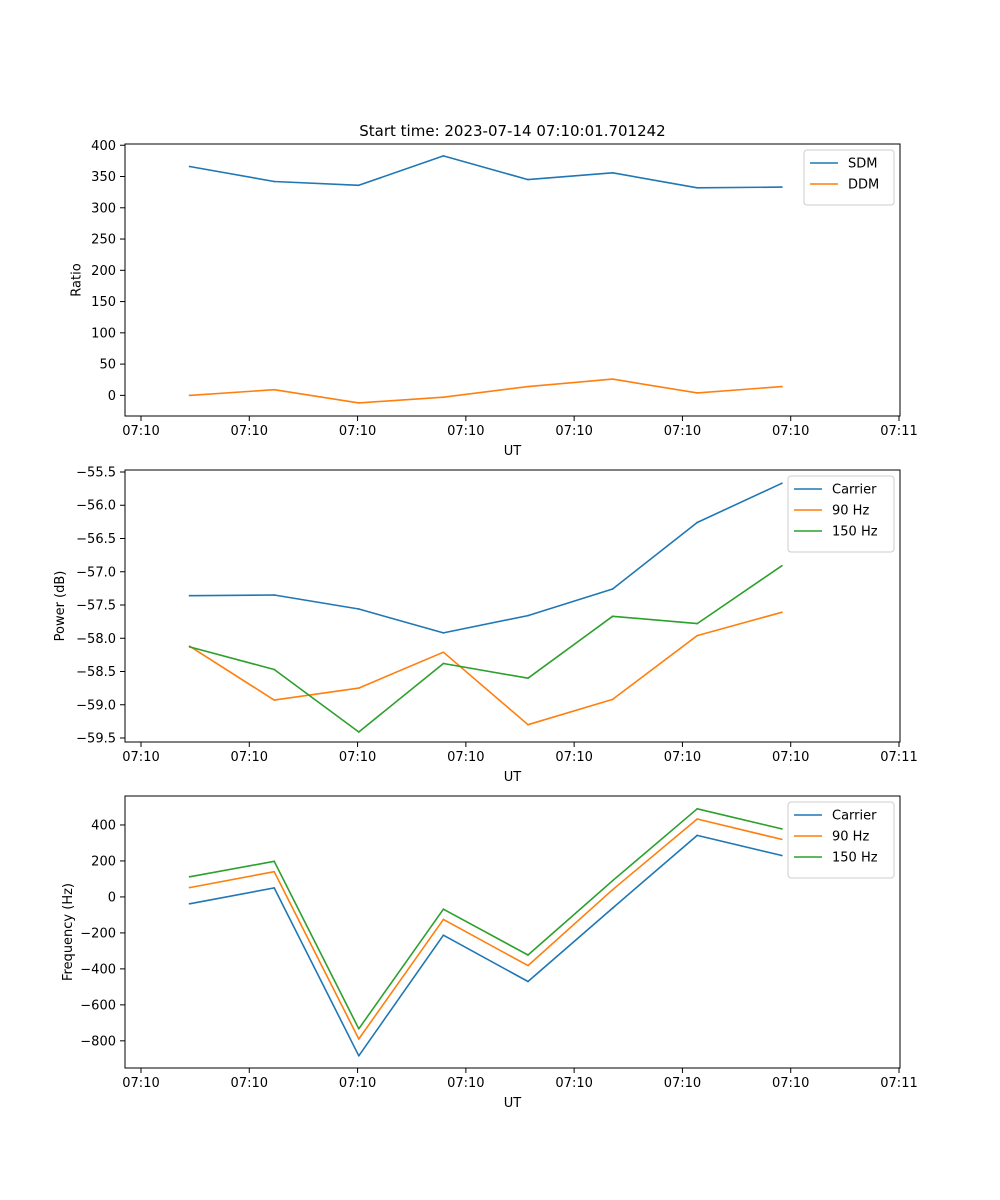 The height and width of the screenshot is (1200, 1000). Describe the element at coordinates (96, 739) in the screenshot. I see `y-tick-label: −59.5` at that location.